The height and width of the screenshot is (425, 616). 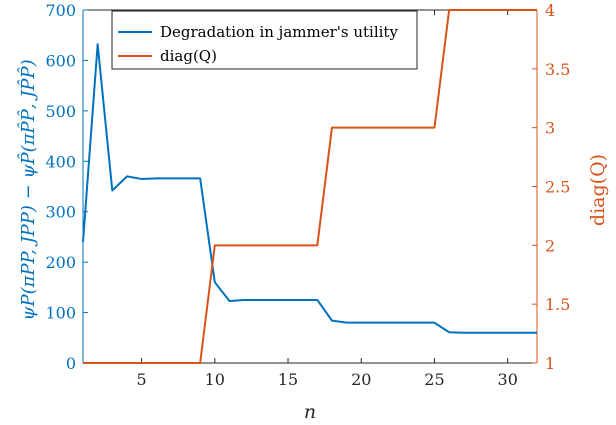 I want to click on x-tick-label: 30, so click(x=508, y=379).